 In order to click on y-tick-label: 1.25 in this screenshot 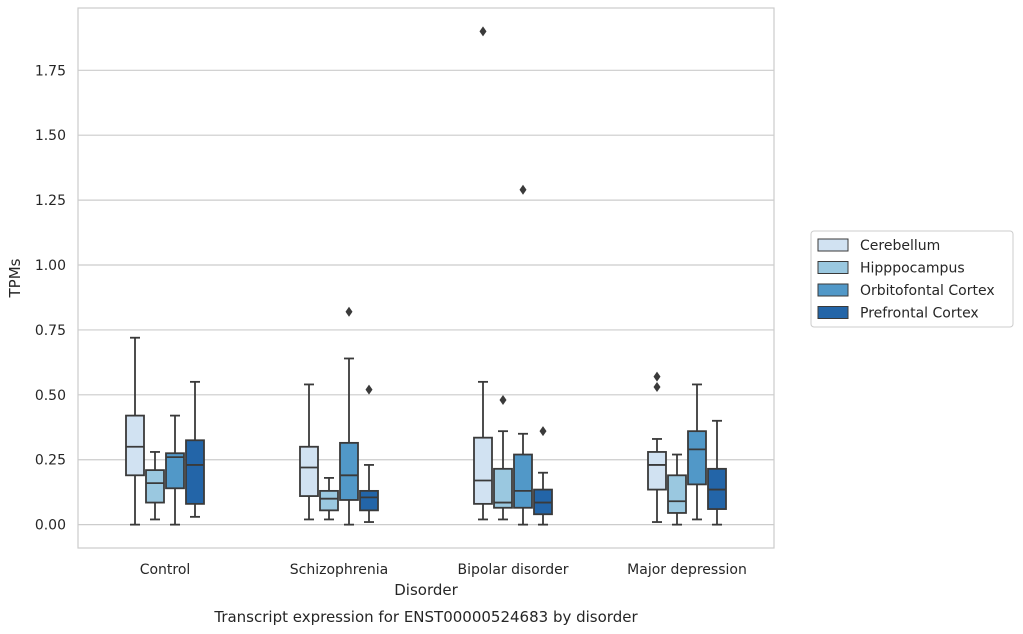, I will do `click(50, 201)`.